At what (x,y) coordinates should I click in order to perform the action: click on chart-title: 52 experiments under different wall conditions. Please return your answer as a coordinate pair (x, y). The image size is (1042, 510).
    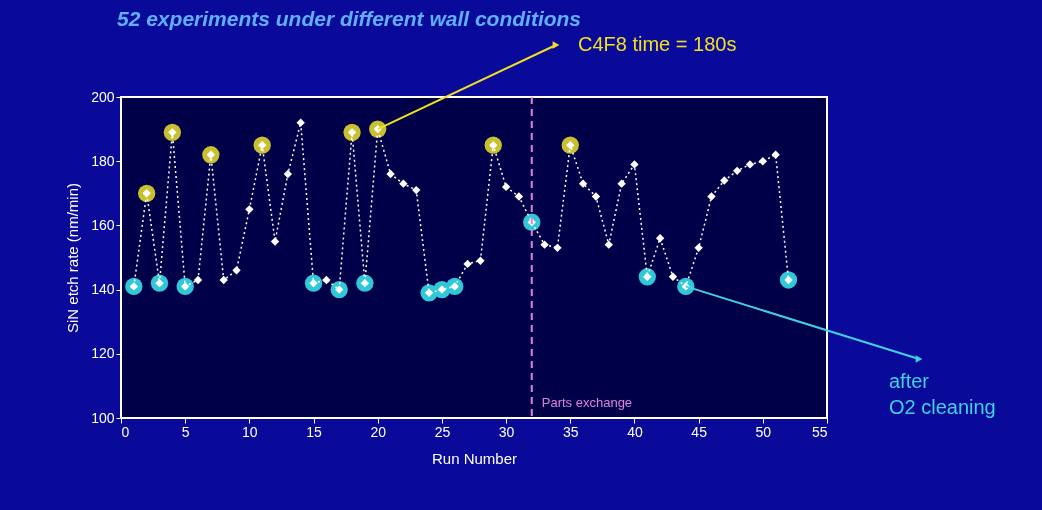
    Looking at the image, I should click on (349, 18).